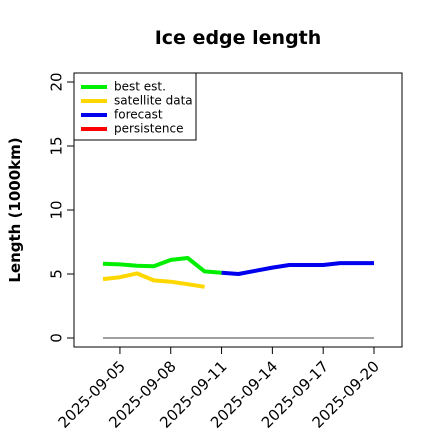  Describe the element at coordinates (57, 274) in the screenshot. I see `y-tick-label: 5` at that location.